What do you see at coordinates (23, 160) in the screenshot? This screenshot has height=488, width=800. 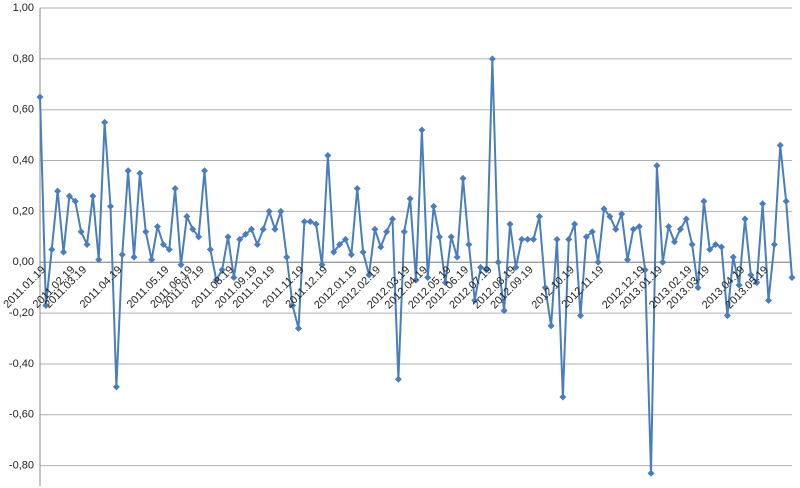 I see `y-tick-label: 0,40` at bounding box center [23, 160].